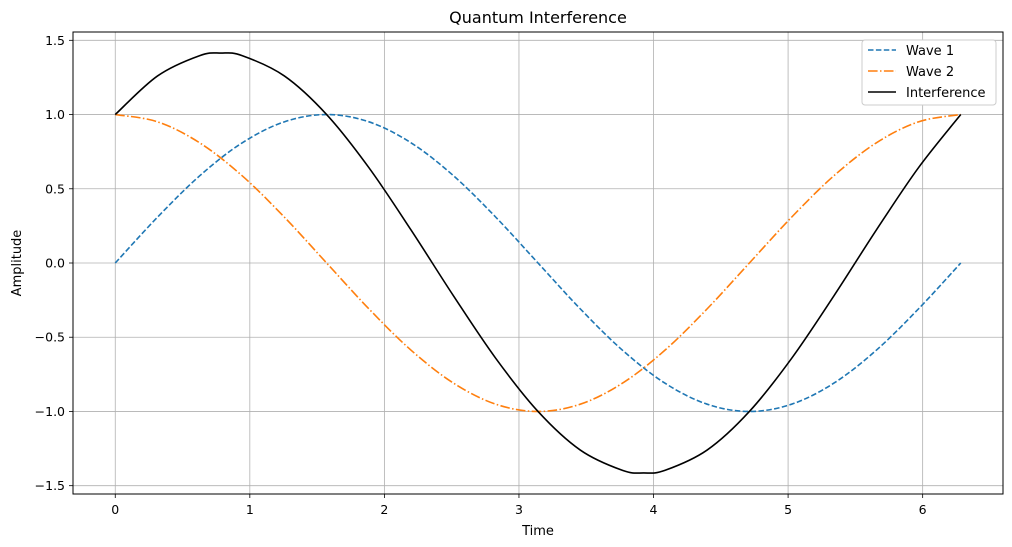 The height and width of the screenshot is (547, 1012). Describe the element at coordinates (50, 411) in the screenshot. I see `y-tick-label: −1.0` at that location.